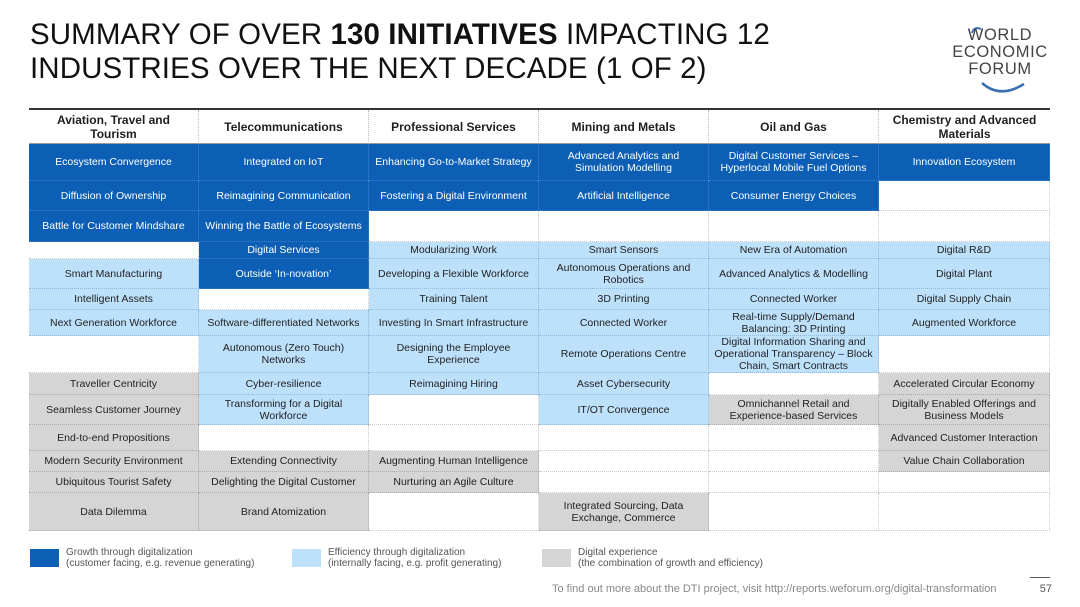  I want to click on initiative-cell: Ecosystem Convergence, so click(114, 162).